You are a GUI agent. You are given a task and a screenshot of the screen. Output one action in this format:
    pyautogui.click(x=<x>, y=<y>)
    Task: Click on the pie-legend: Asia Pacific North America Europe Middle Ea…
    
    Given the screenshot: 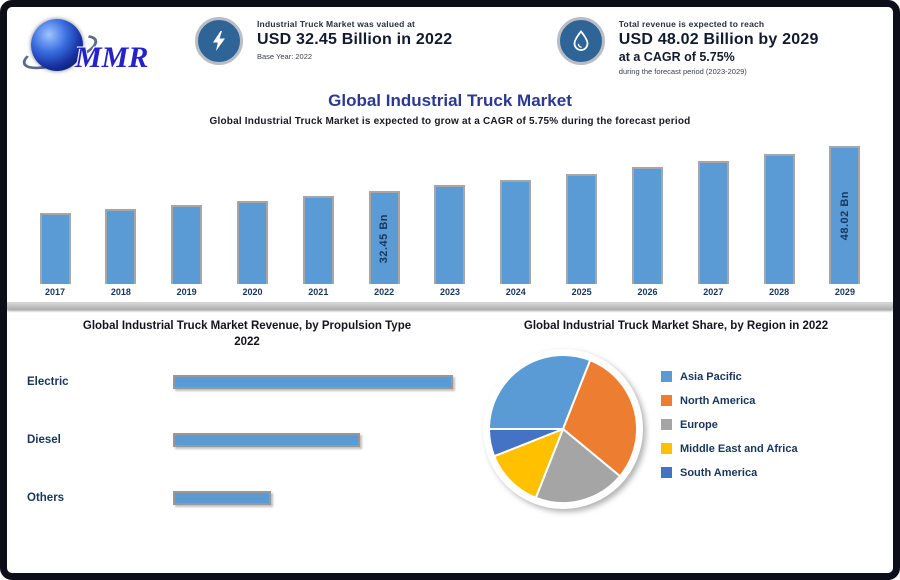 What is the action you would take?
    pyautogui.click(x=729, y=431)
    